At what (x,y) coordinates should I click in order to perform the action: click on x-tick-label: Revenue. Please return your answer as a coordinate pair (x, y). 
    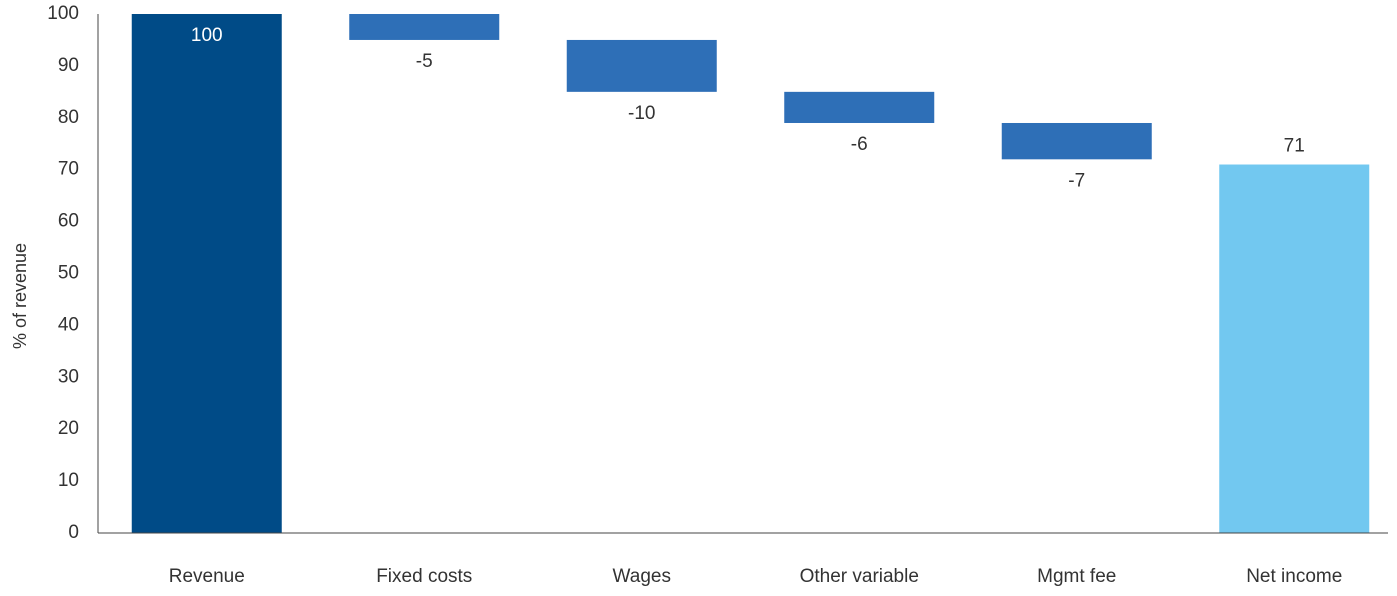
    Looking at the image, I should click on (207, 576).